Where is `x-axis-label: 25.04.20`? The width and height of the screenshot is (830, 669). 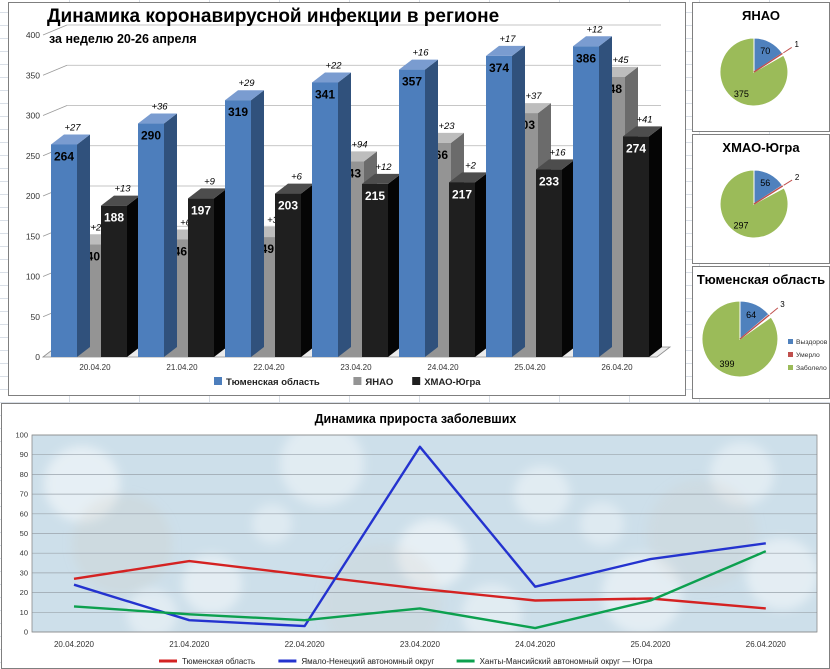
x-axis-label: 25.04.20 is located at coordinates (530, 367).